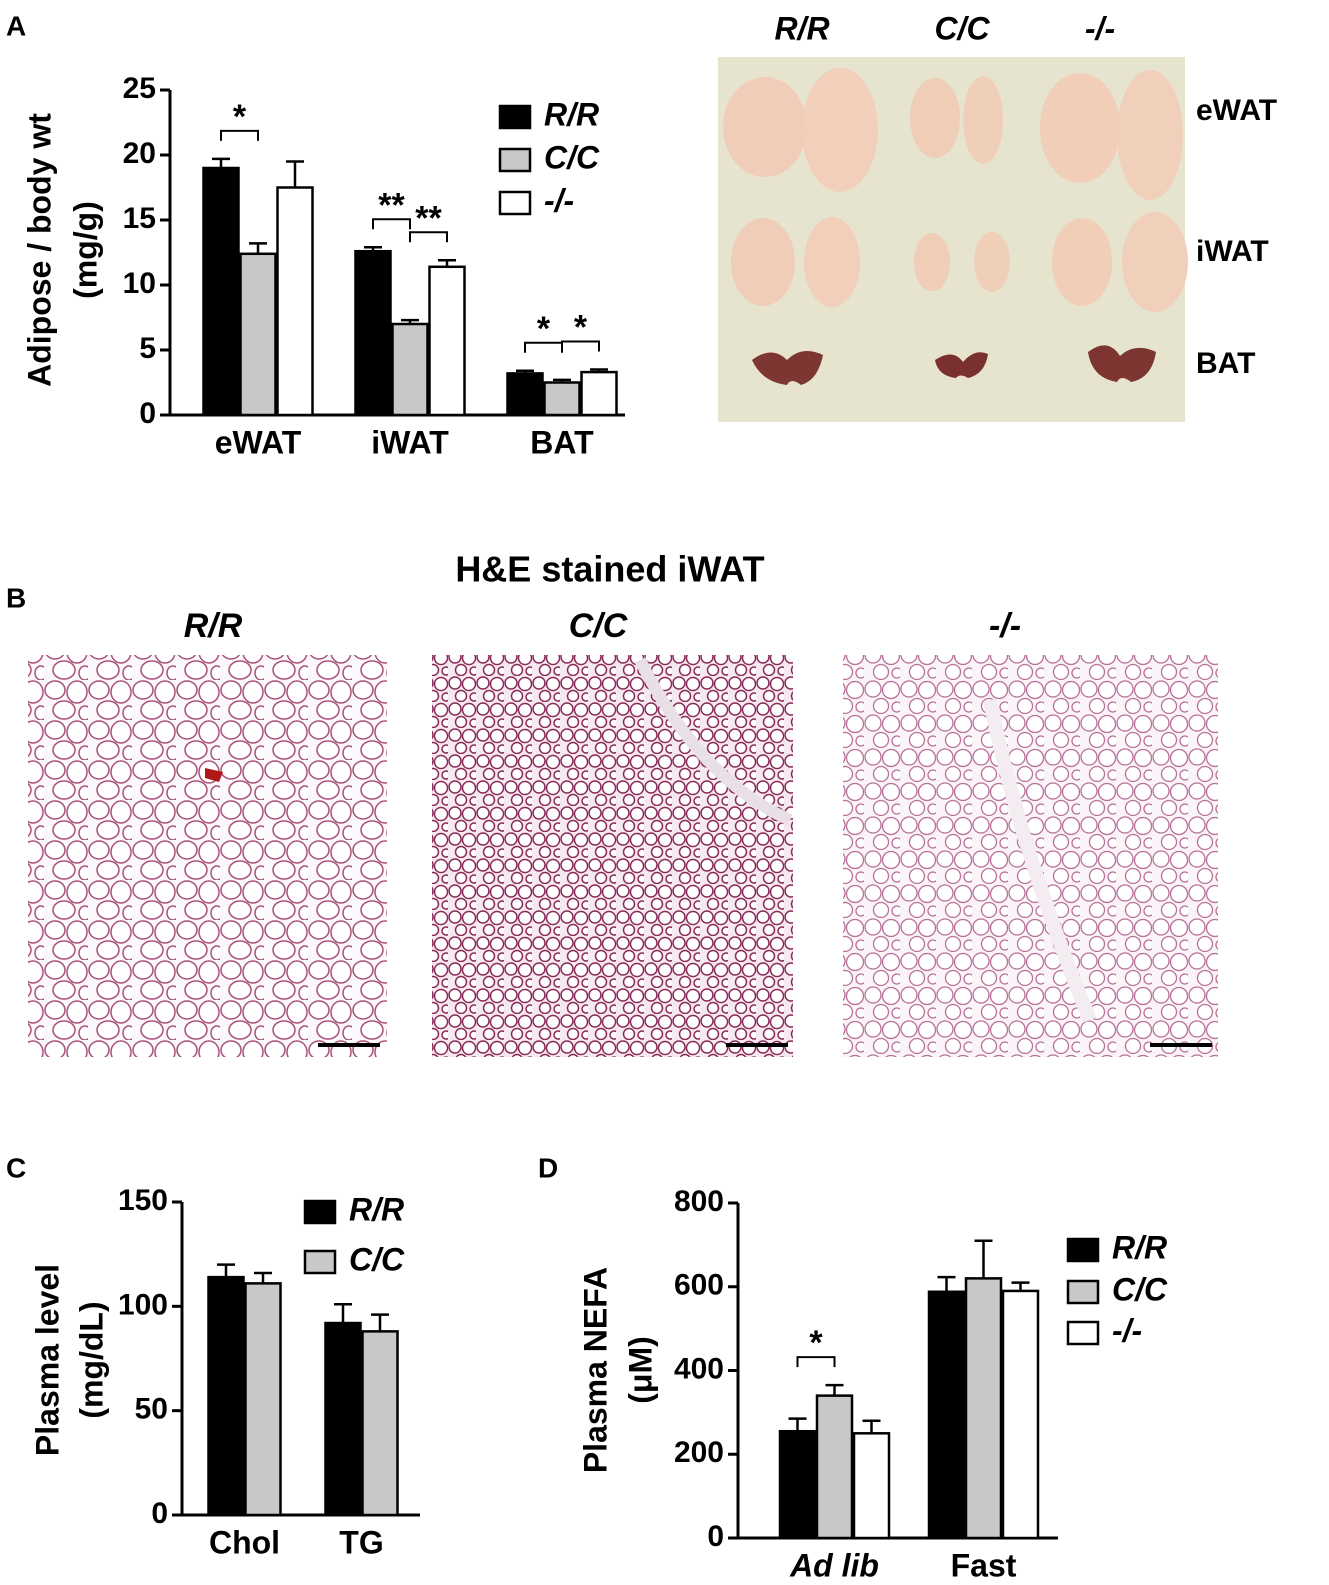 The height and width of the screenshot is (1585, 1329). Describe the element at coordinates (47, 1360) in the screenshot. I see `y-axis-label: Plasma level` at that location.